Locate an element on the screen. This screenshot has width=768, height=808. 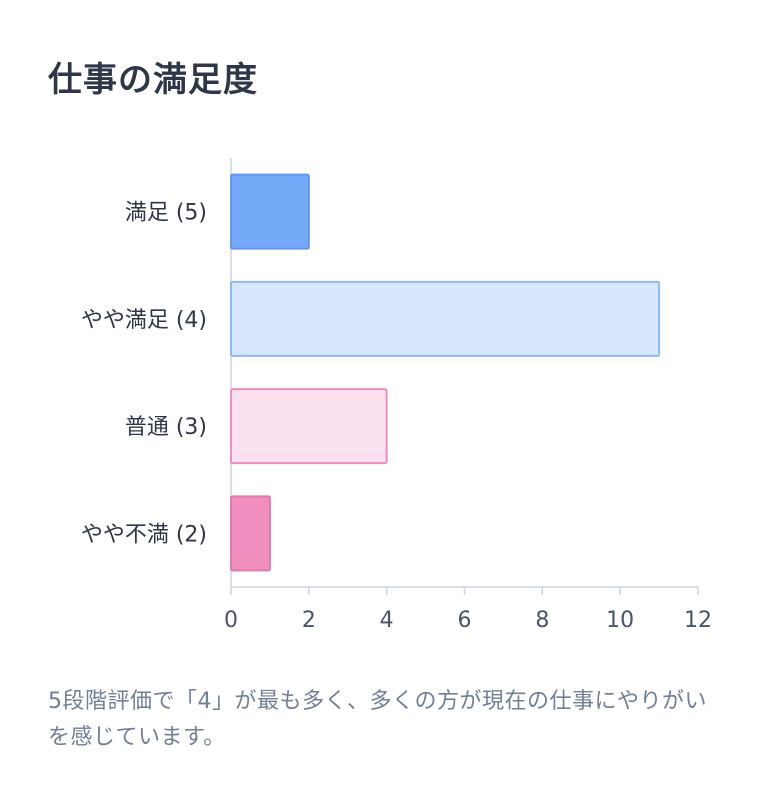
x-tick-label: 8 is located at coordinates (542, 620).